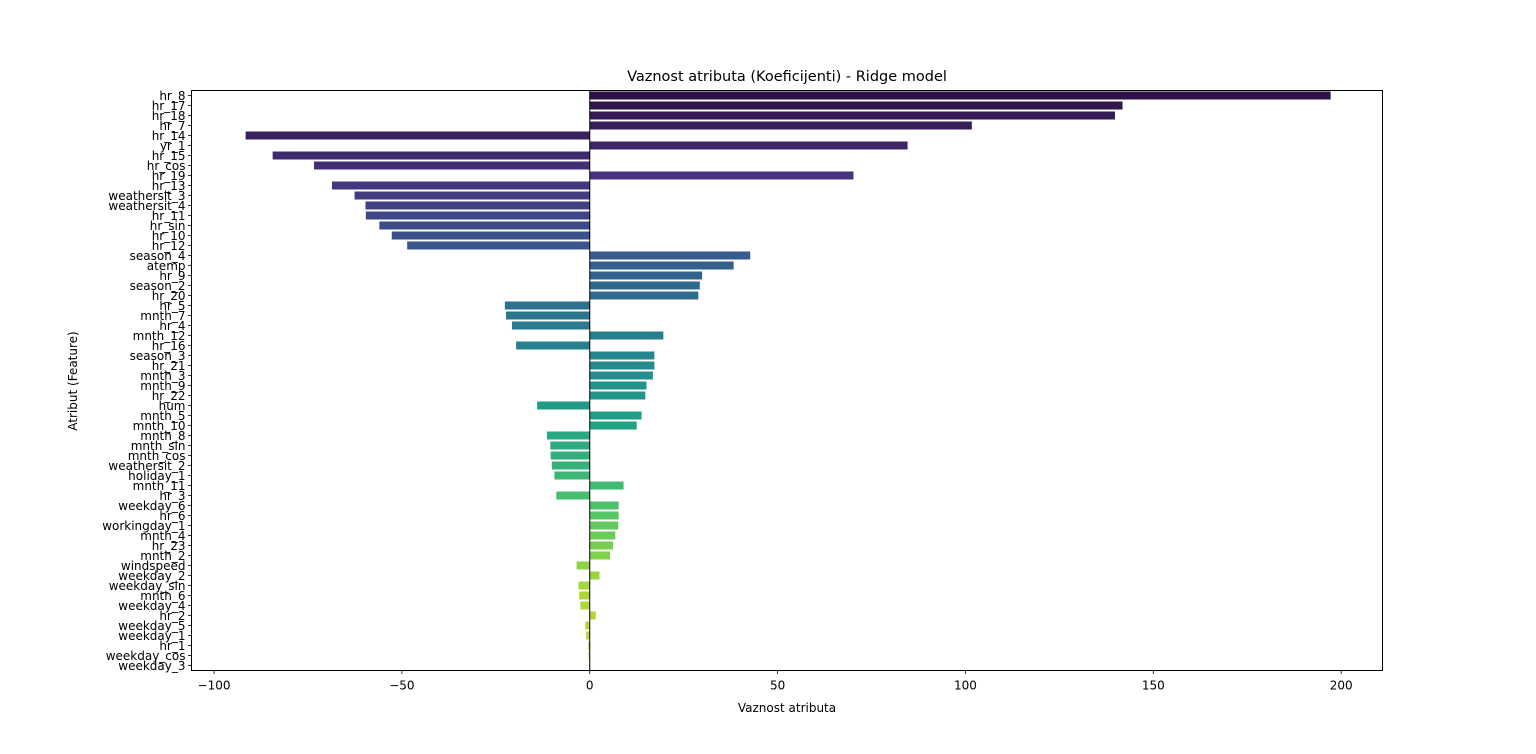  What do you see at coordinates (147, 586) in the screenshot?
I see `y-tick-label: weekday_sin` at bounding box center [147, 586].